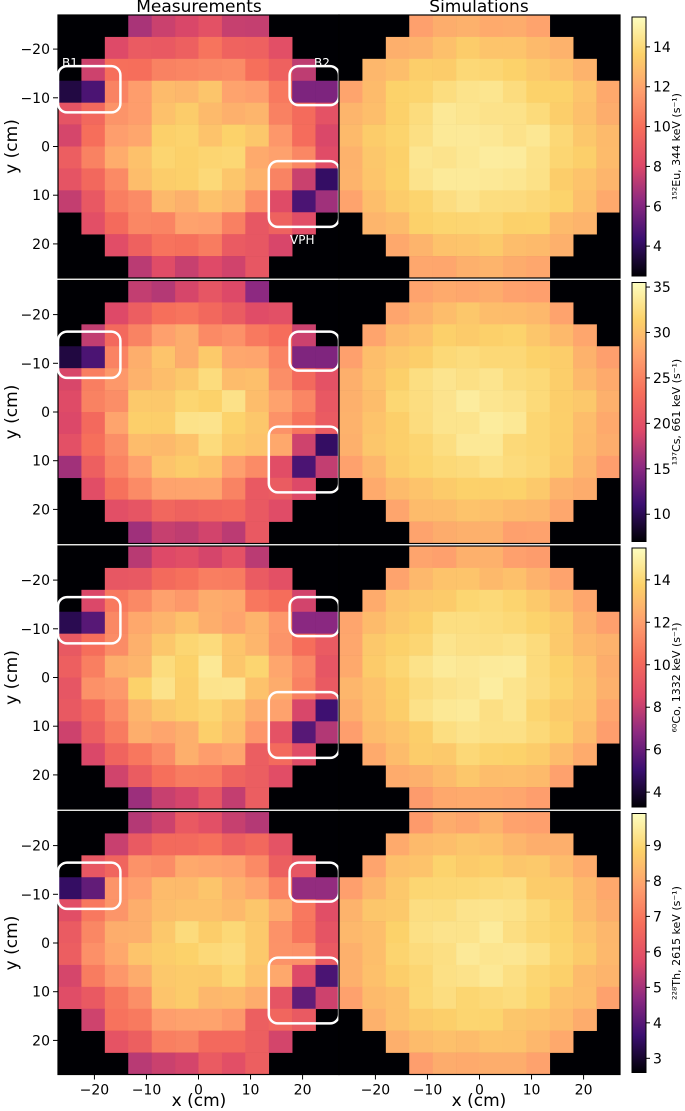  I want to click on colorbar, so click(639, 412).